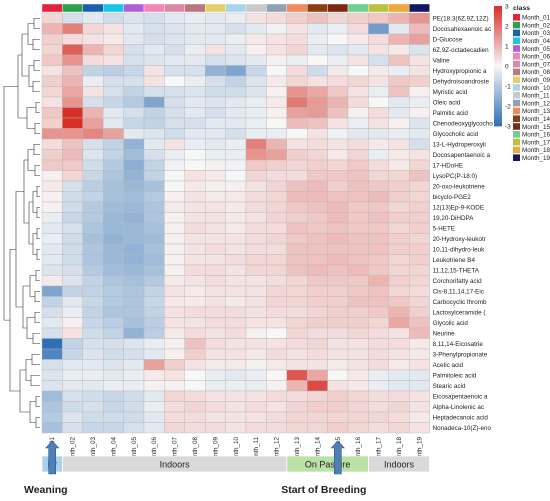 The image size is (550, 501). What do you see at coordinates (175, 451) in the screenshot?
I see `column-label: Month_07` at bounding box center [175, 451].